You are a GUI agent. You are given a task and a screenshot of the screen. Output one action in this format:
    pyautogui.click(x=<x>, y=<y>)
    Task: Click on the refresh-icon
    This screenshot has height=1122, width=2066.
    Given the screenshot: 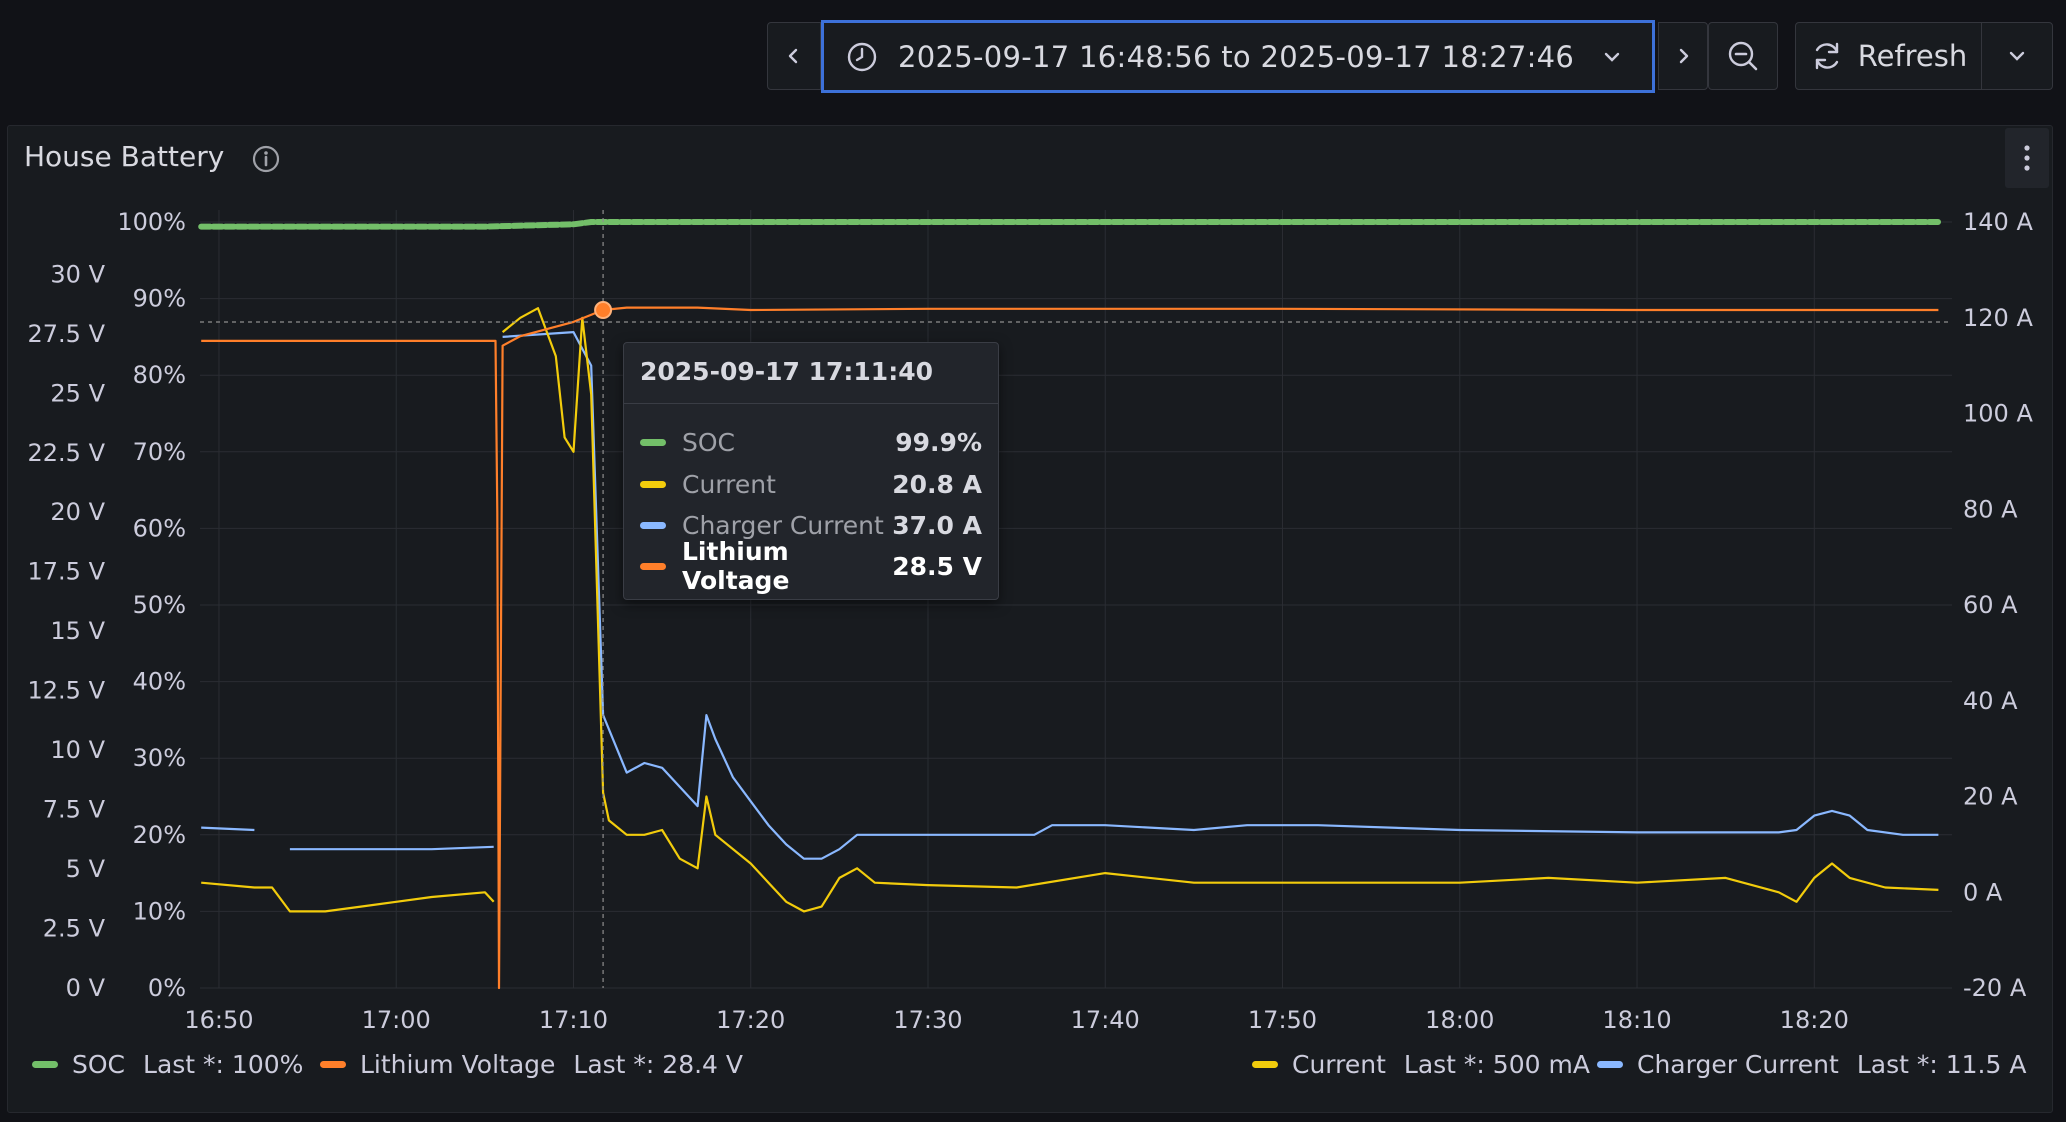 What is the action you would take?
    pyautogui.click(x=1826, y=56)
    